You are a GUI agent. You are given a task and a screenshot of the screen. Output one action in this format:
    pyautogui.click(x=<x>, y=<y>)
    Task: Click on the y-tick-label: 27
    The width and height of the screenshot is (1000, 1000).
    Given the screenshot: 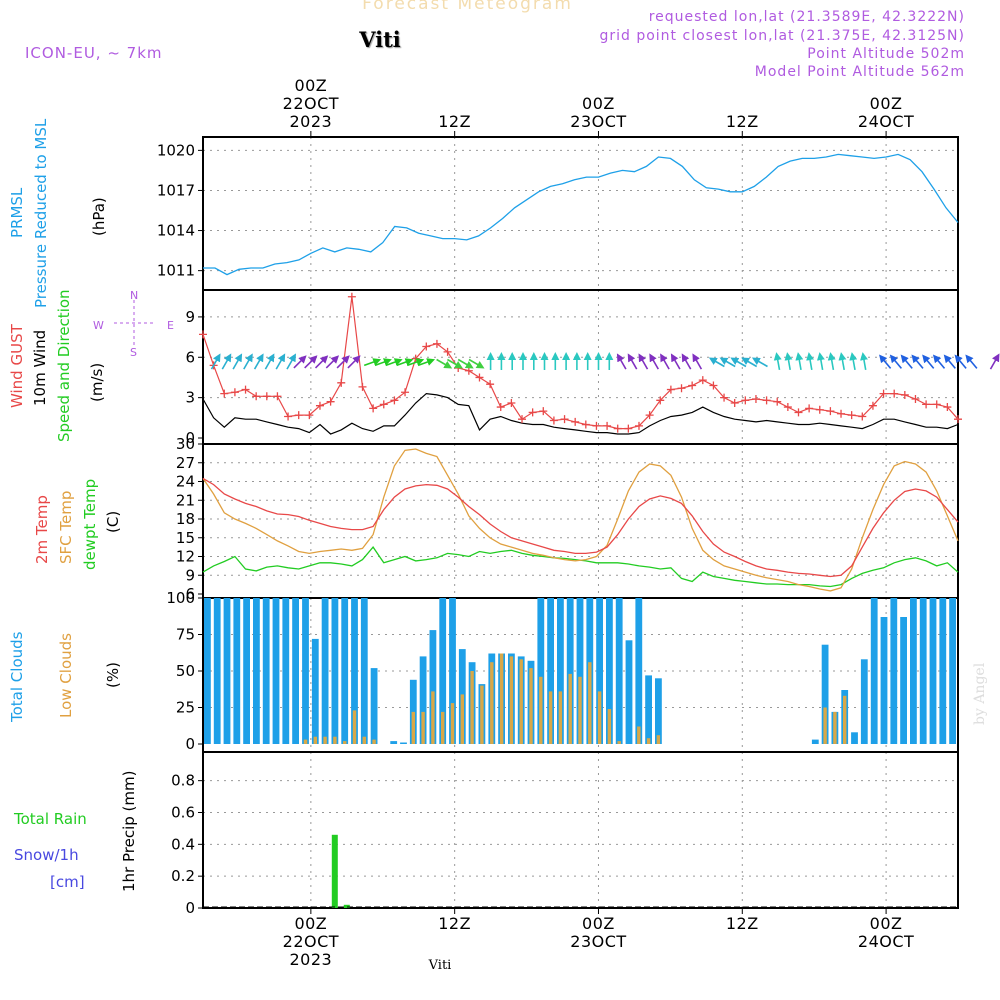 What is the action you would take?
    pyautogui.click(x=185, y=463)
    